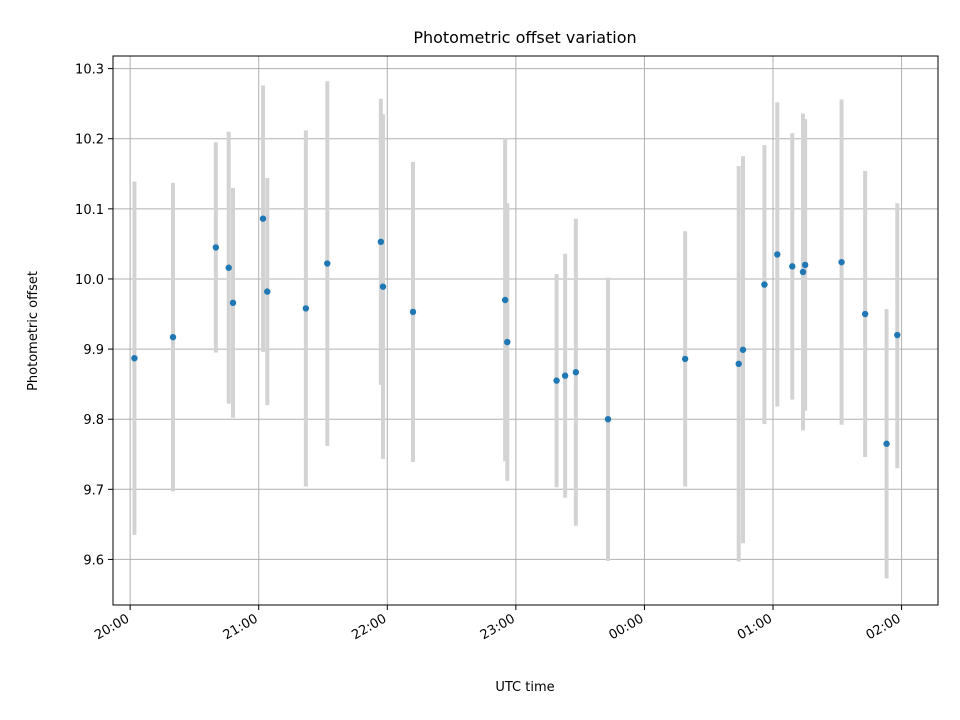 This screenshot has width=960, height=720. Describe the element at coordinates (524, 687) in the screenshot. I see `x-axis-label: UTC time` at that location.